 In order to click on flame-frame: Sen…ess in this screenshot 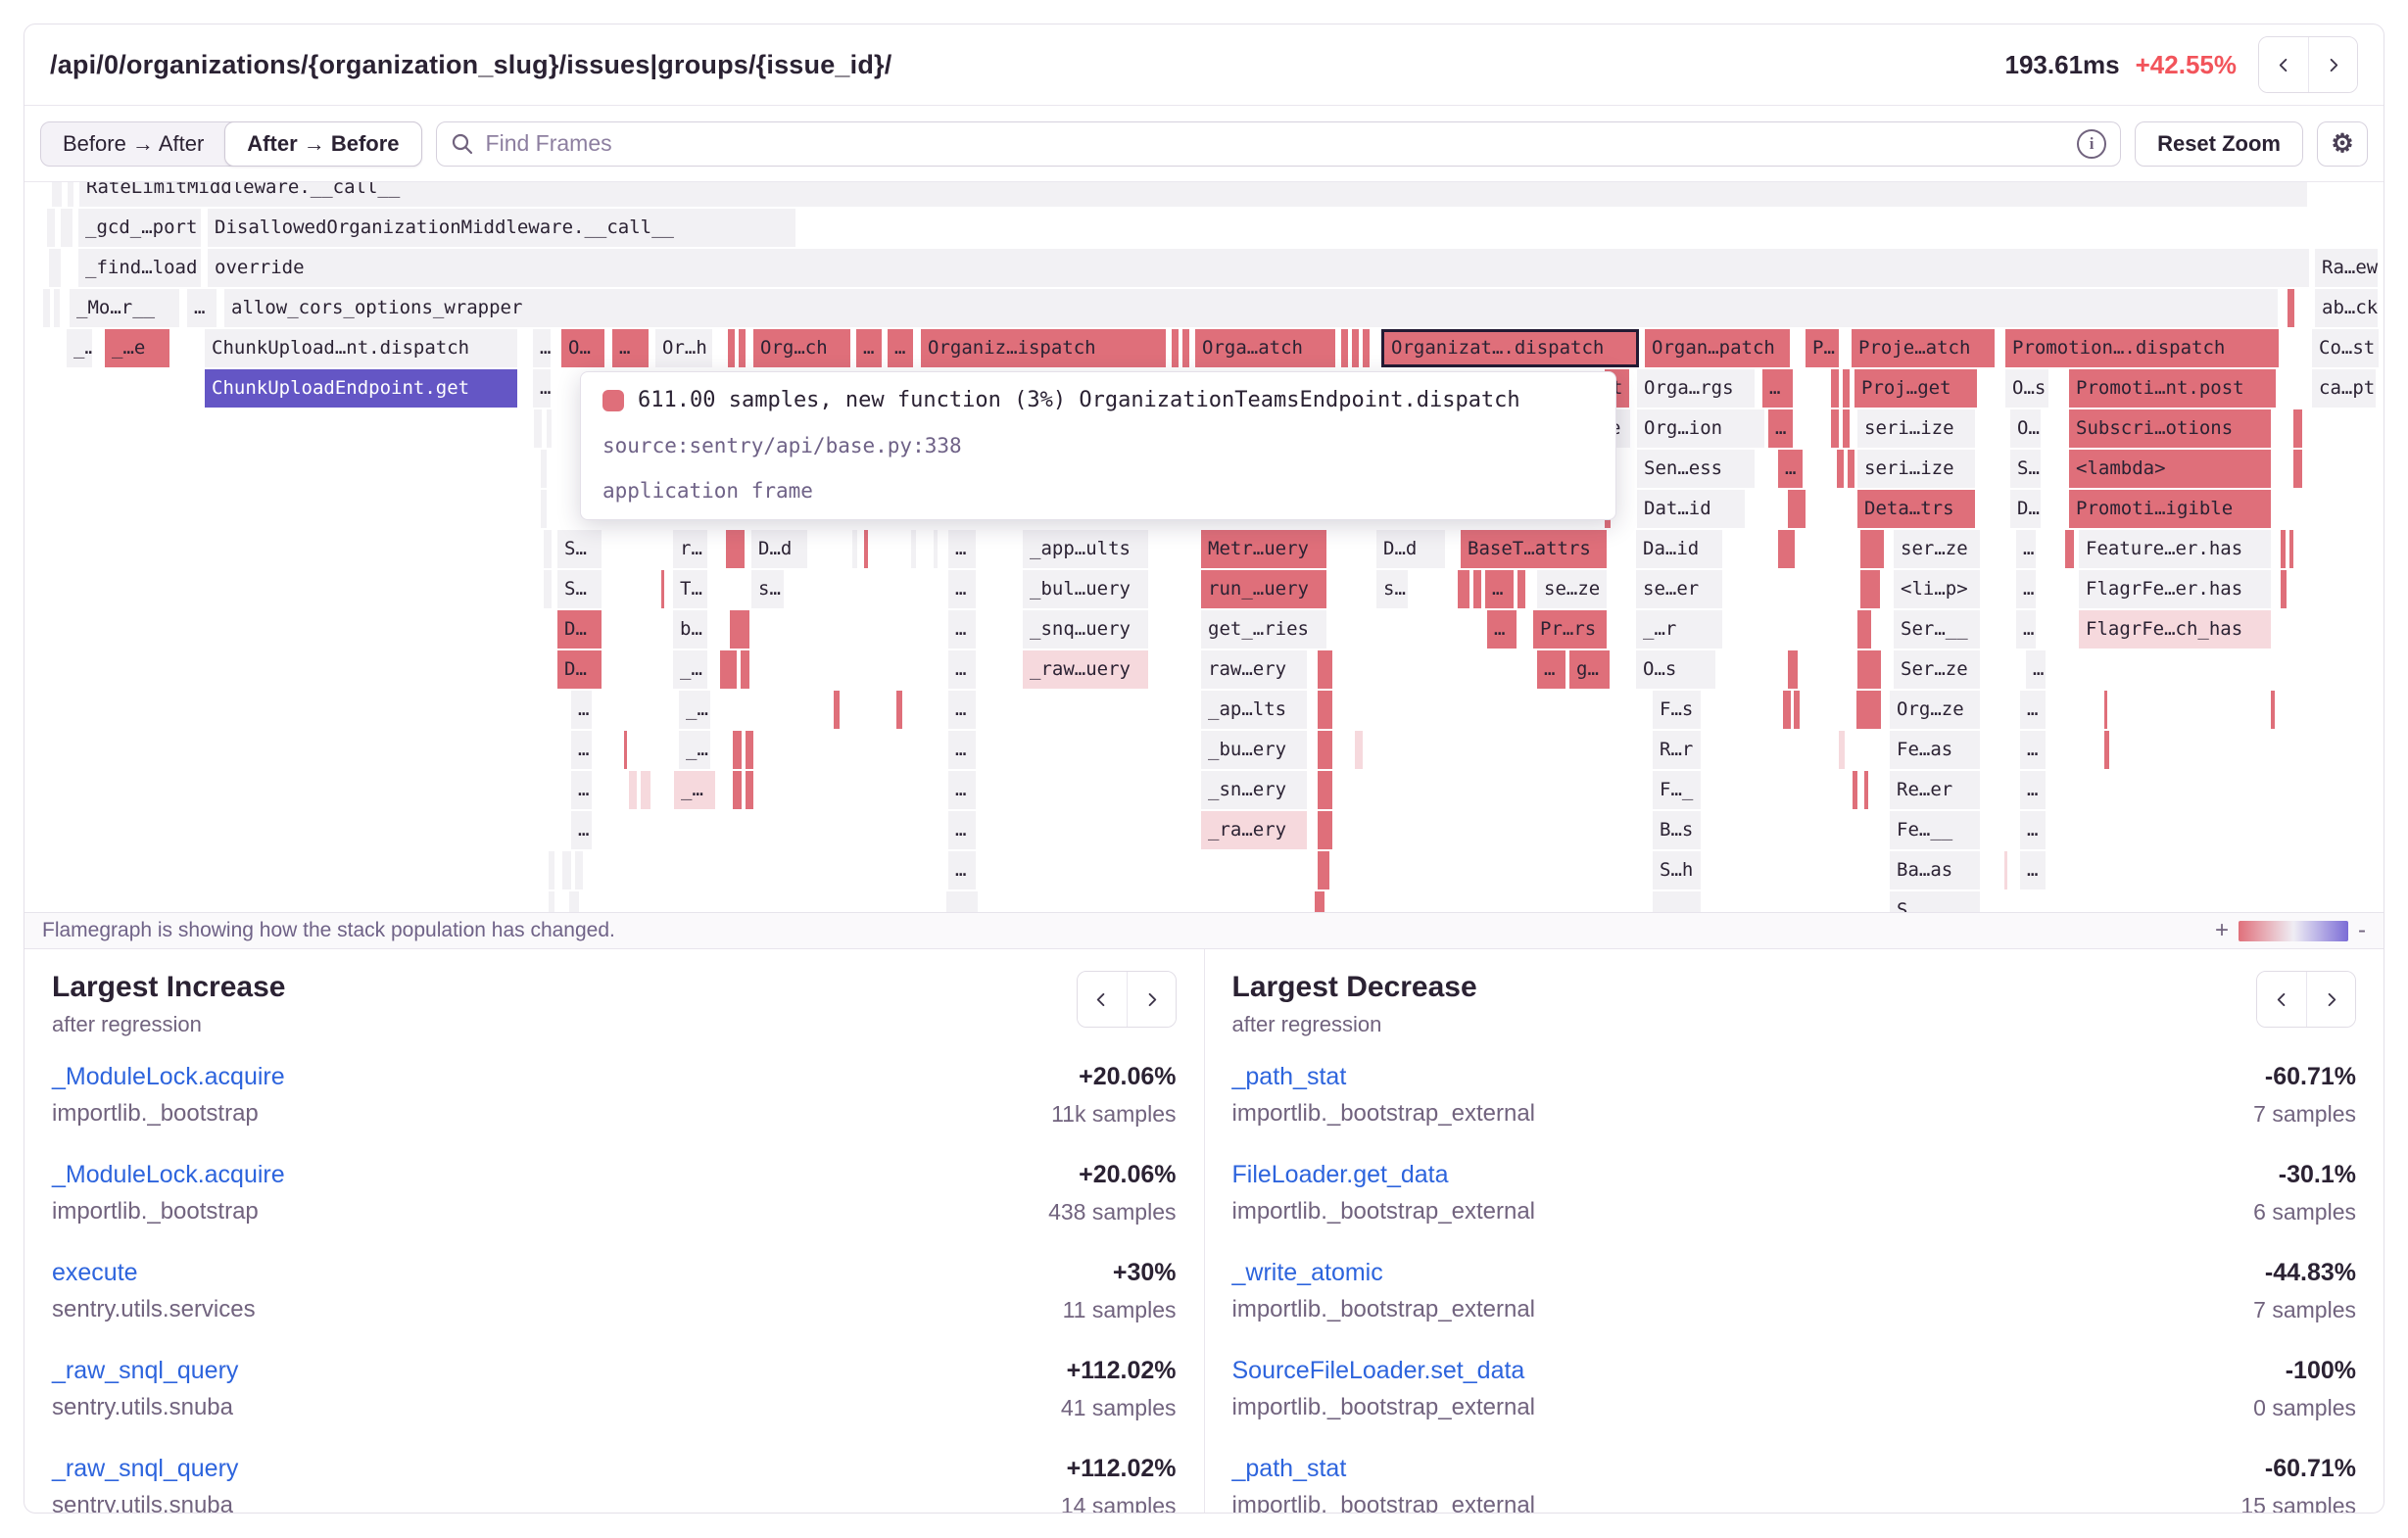, I will do `click(1696, 469)`.